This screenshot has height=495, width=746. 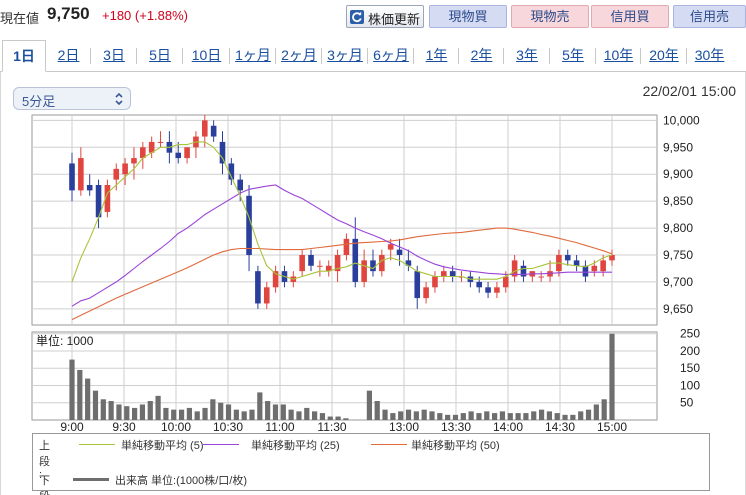 What do you see at coordinates (678, 228) in the screenshot?
I see `price-tick-label: 9,800` at bounding box center [678, 228].